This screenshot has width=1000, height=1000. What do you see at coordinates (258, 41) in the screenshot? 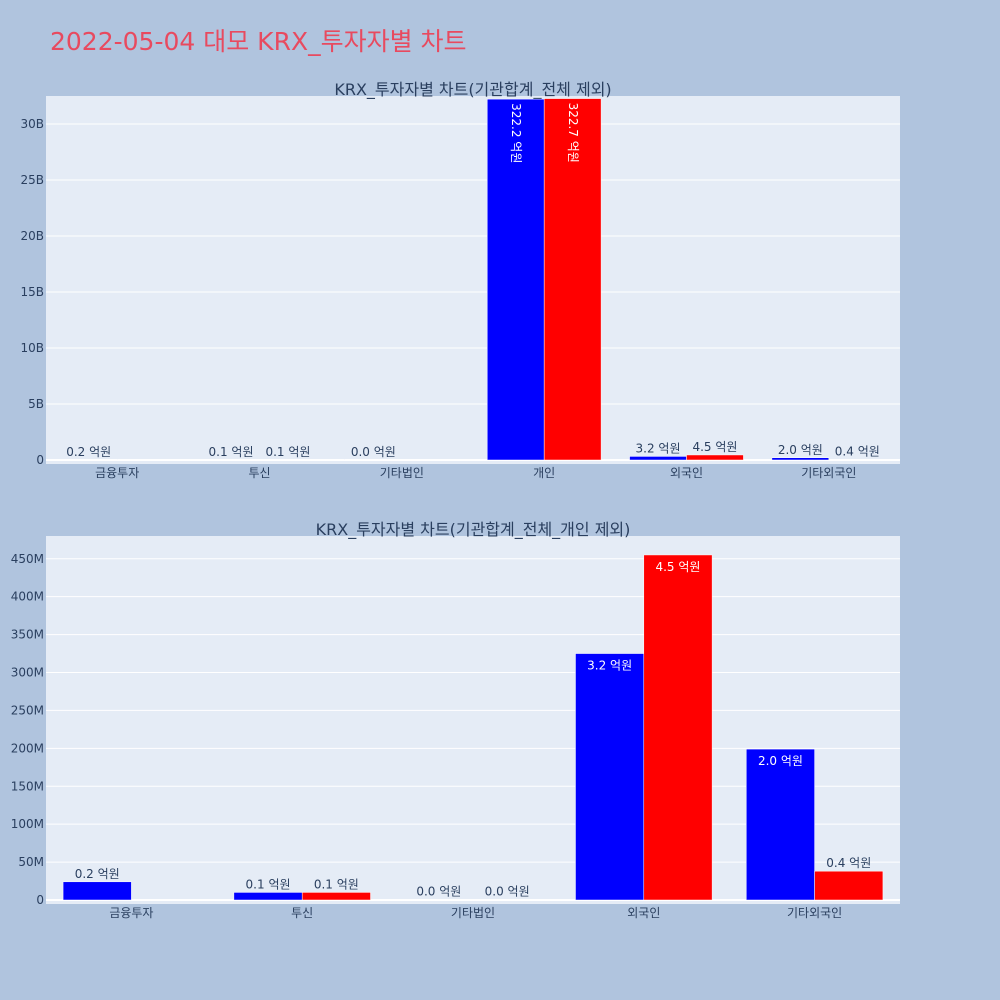
I see `page-title: 2022-05-04 대모 KRX_투자자별 차트` at bounding box center [258, 41].